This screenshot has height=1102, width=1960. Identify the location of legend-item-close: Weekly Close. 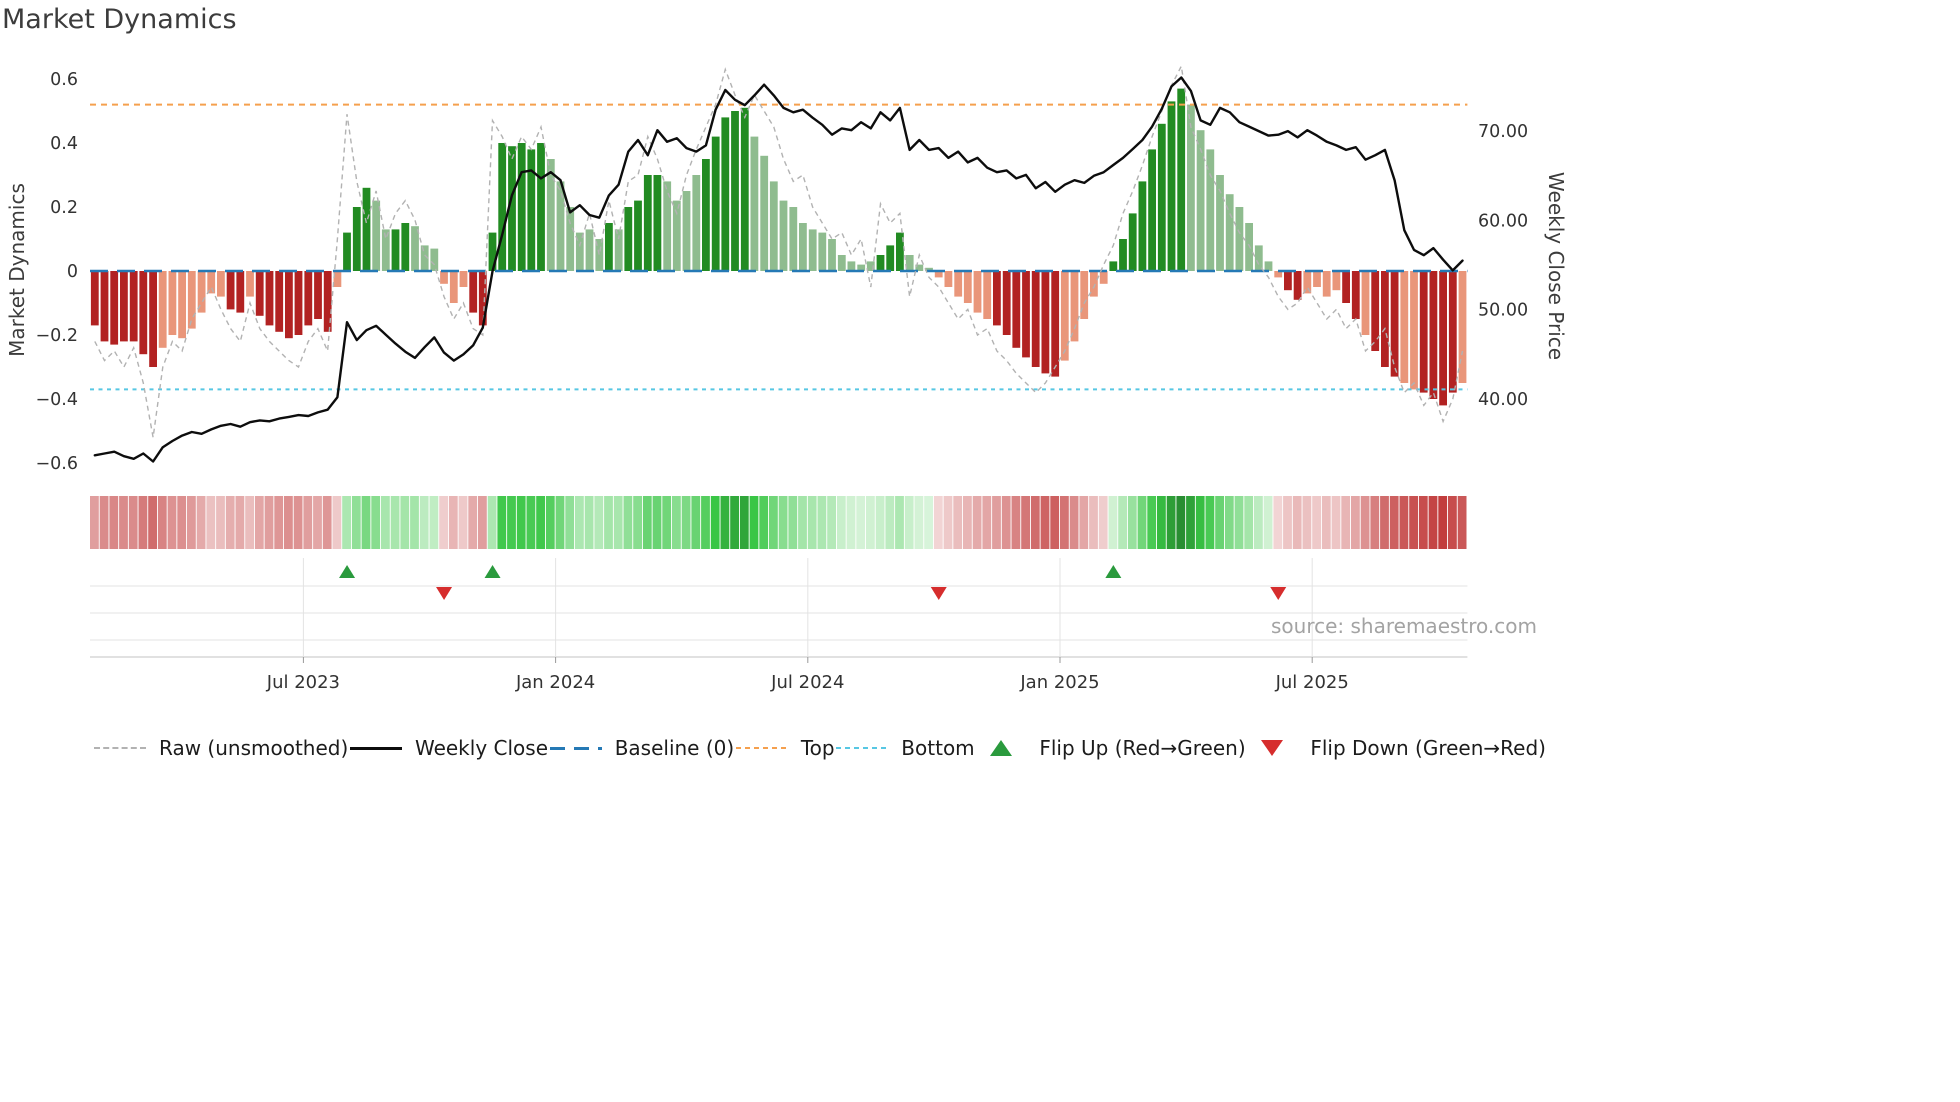
(448, 748).